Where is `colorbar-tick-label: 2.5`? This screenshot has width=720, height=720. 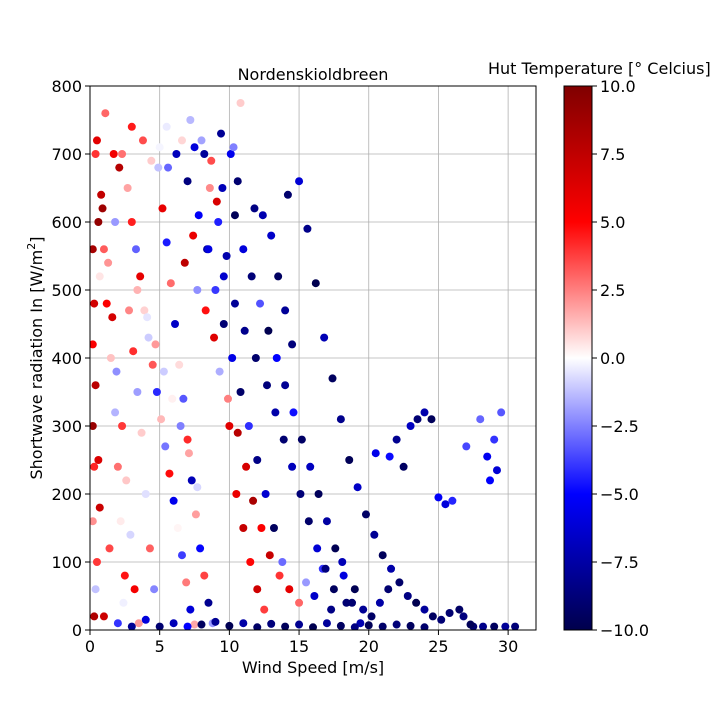 colorbar-tick-label: 2.5 is located at coordinates (612, 290).